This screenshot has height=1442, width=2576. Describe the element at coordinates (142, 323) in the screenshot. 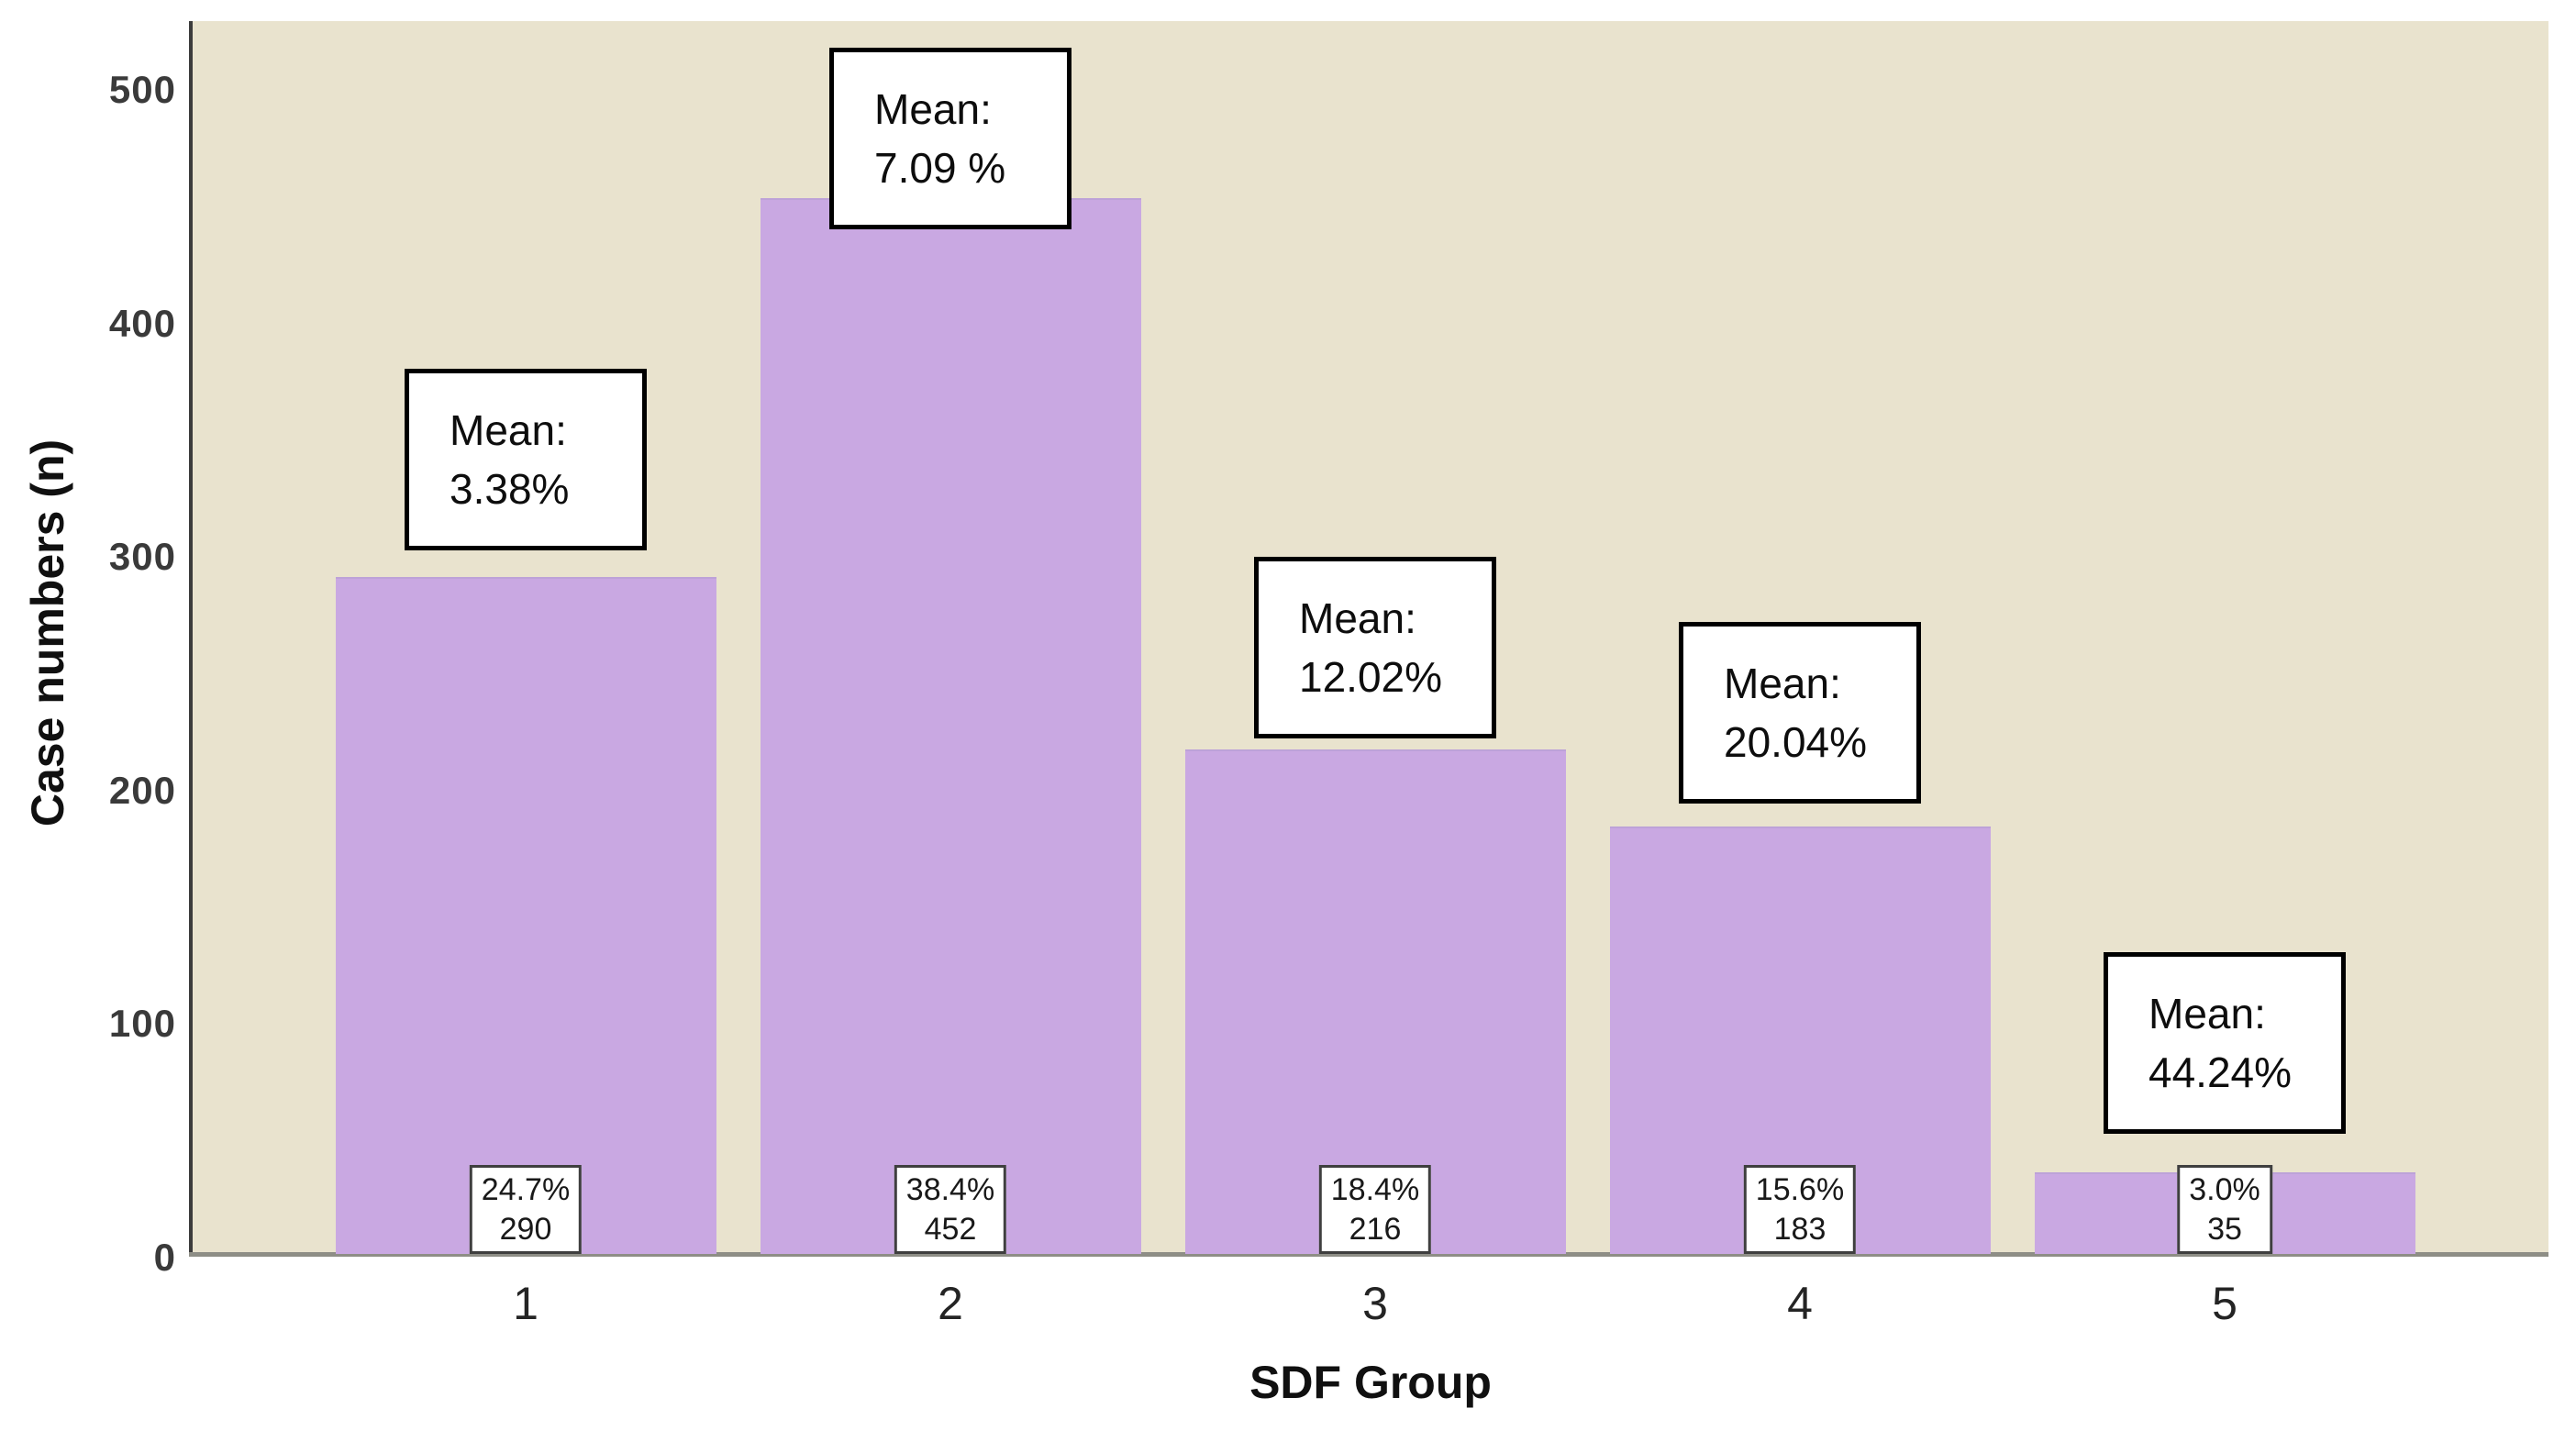

I see `y-tick-label: 400` at that location.